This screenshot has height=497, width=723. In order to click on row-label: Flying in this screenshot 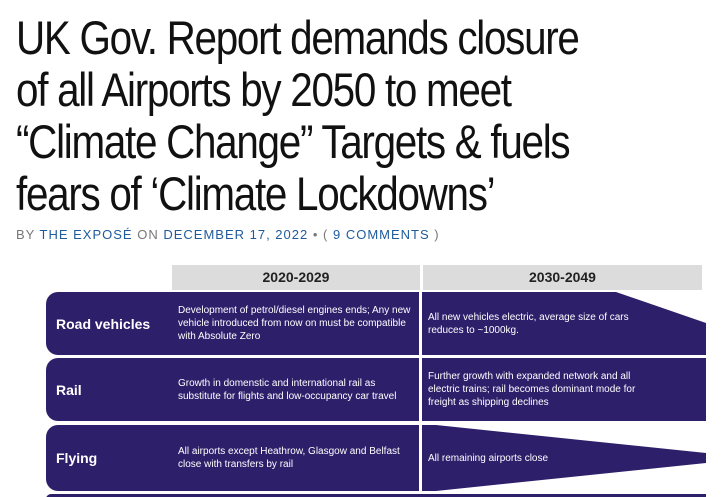, I will do `click(77, 458)`.